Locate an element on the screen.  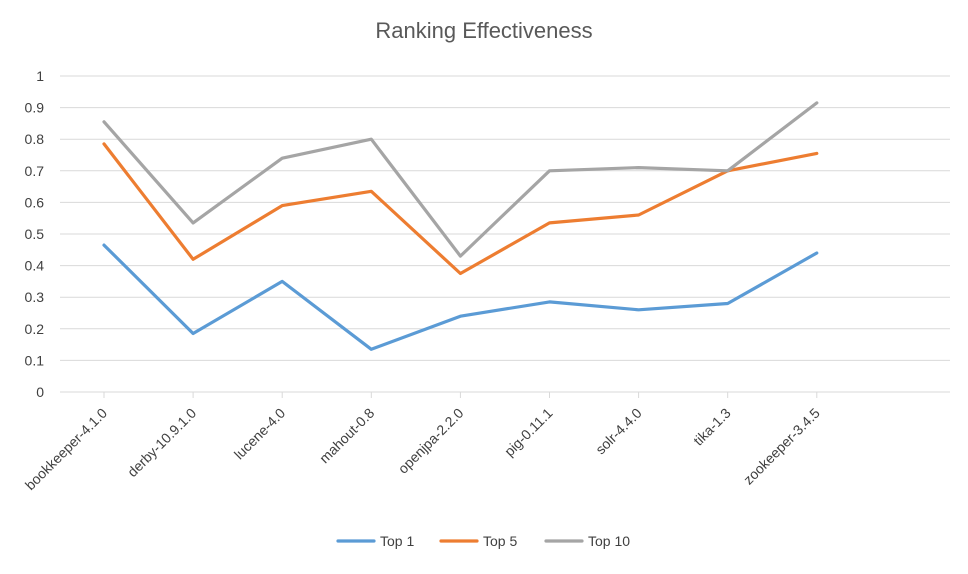
legend-label: Top 5 is located at coordinates (500, 541).